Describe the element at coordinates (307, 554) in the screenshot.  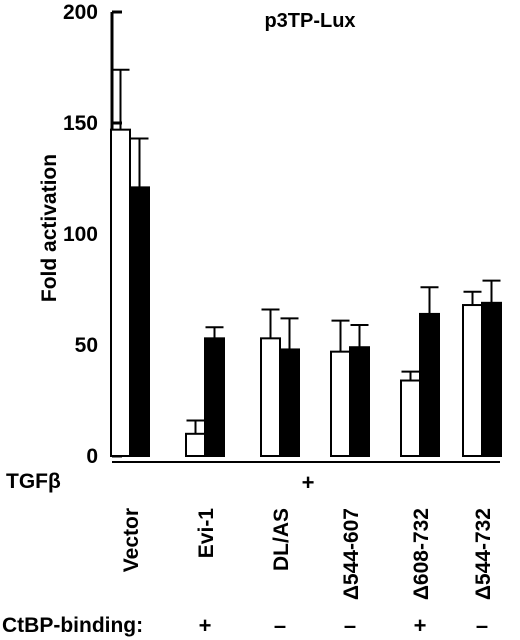
I see `category-labels: Vector Evi-1 DL/AS Δ544-607 Δ608-732 Δ544-732` at that location.